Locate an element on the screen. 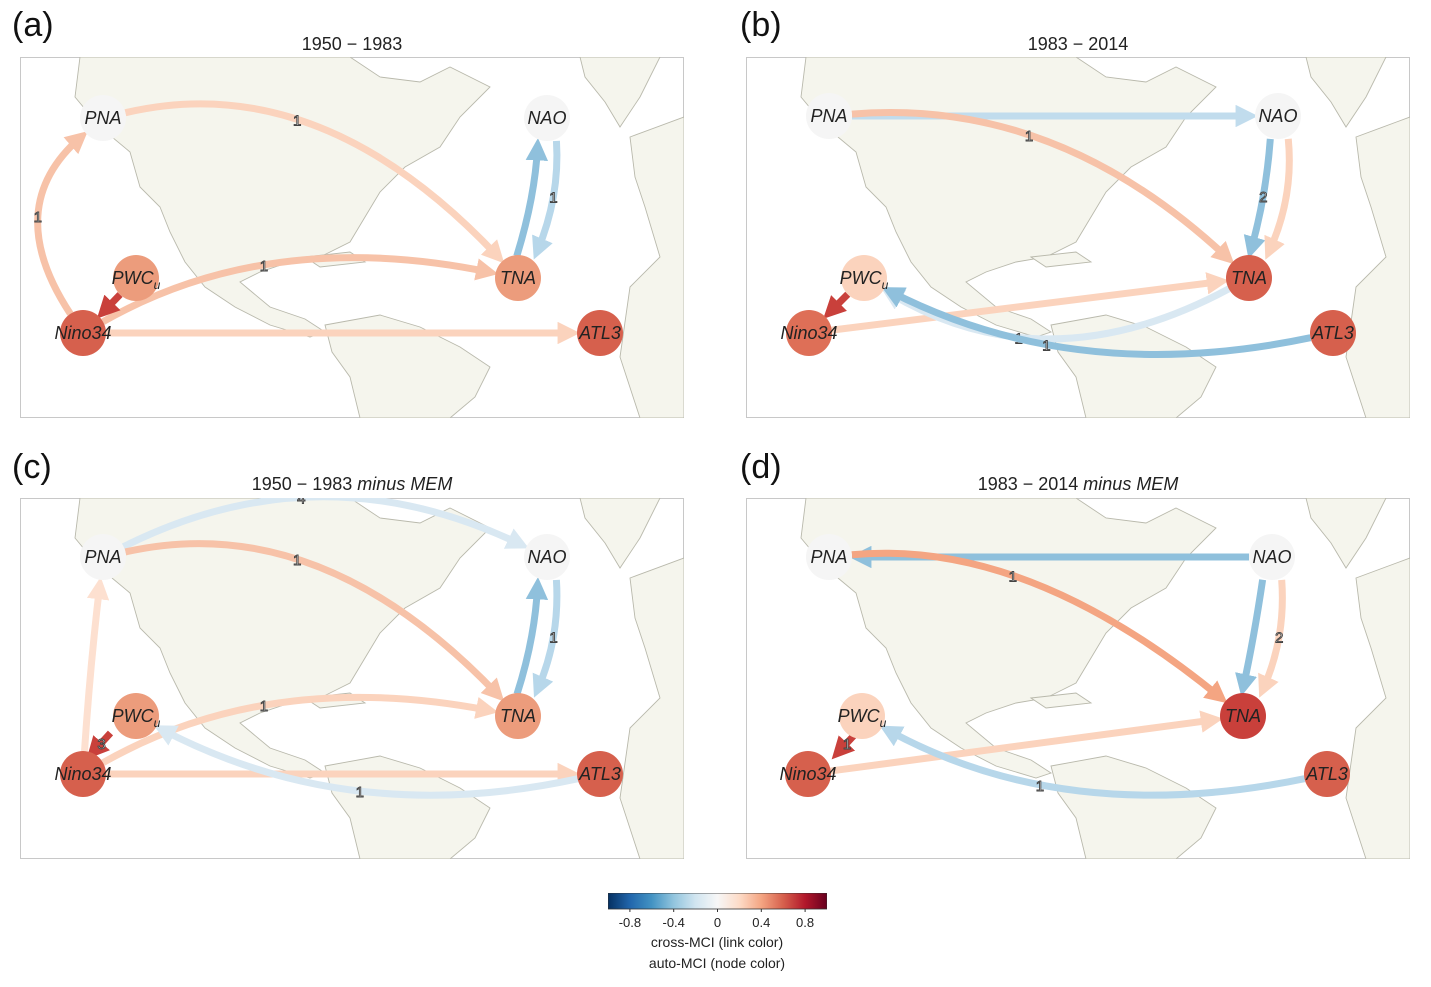  colorbar-tick-label: 0.8 is located at coordinates (805, 922).